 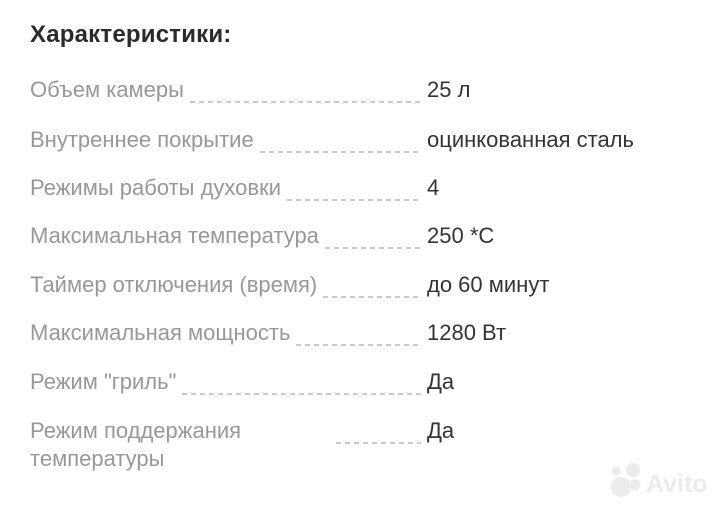 I want to click on avito-wordmark: Avito, so click(x=677, y=484).